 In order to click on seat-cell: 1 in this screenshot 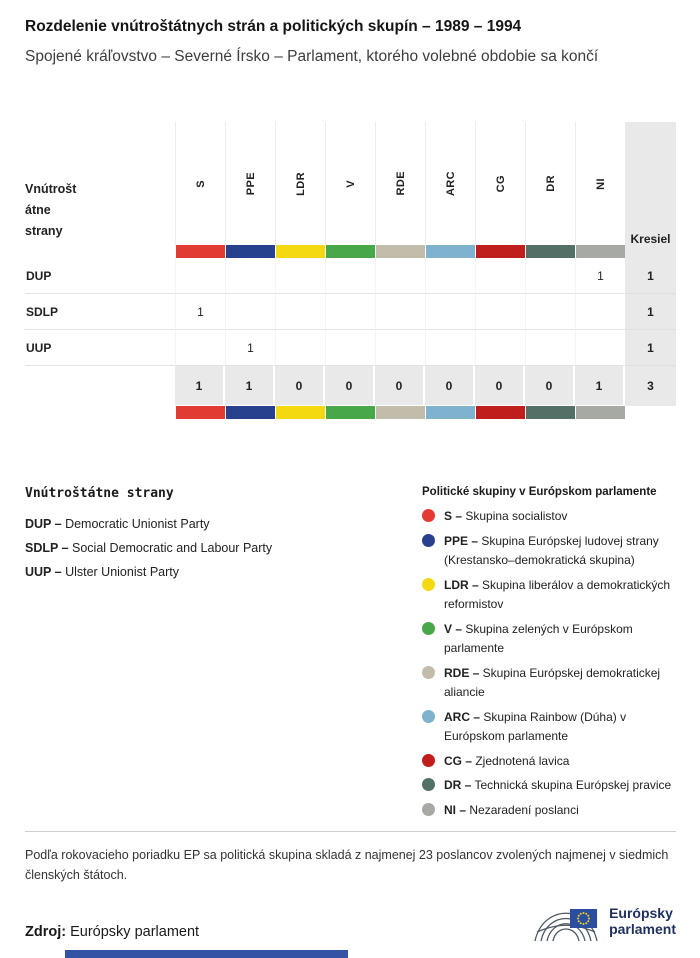, I will do `click(250, 348)`.